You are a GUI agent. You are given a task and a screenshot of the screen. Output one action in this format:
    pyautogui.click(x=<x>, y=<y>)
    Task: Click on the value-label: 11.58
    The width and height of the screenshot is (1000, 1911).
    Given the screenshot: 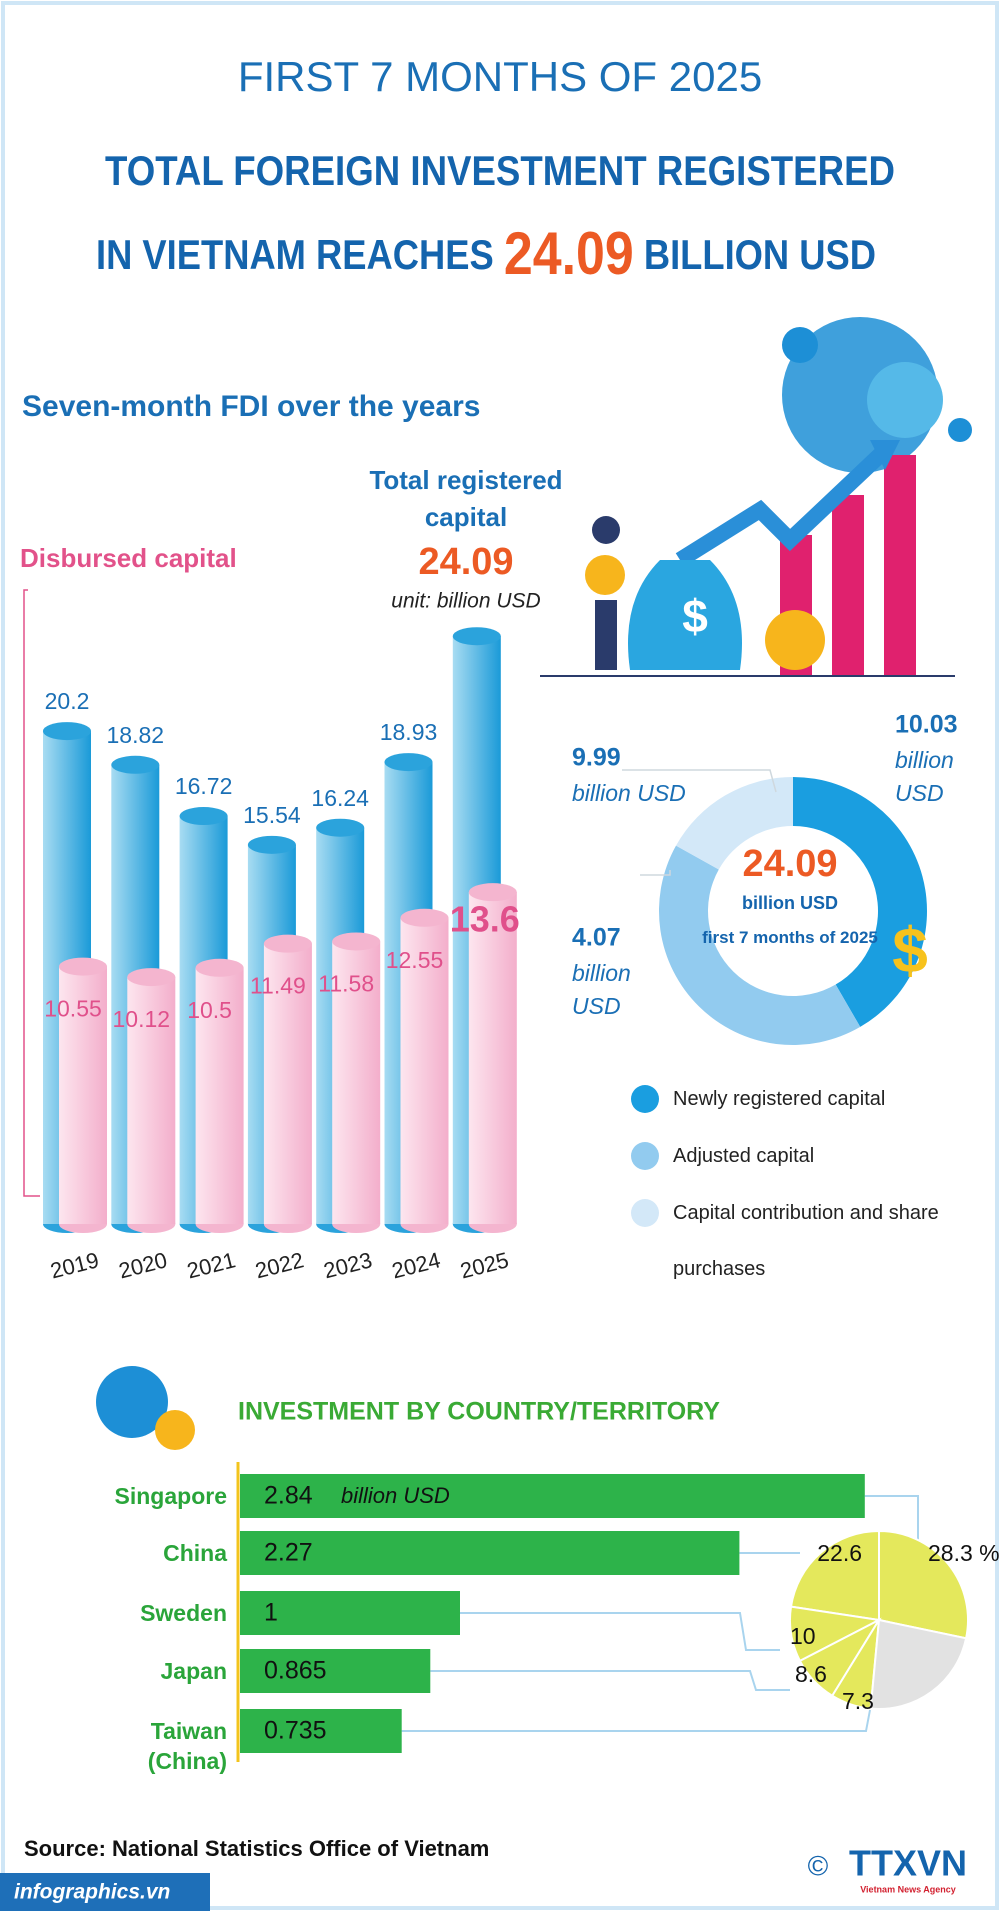 What is the action you would take?
    pyautogui.click(x=346, y=984)
    